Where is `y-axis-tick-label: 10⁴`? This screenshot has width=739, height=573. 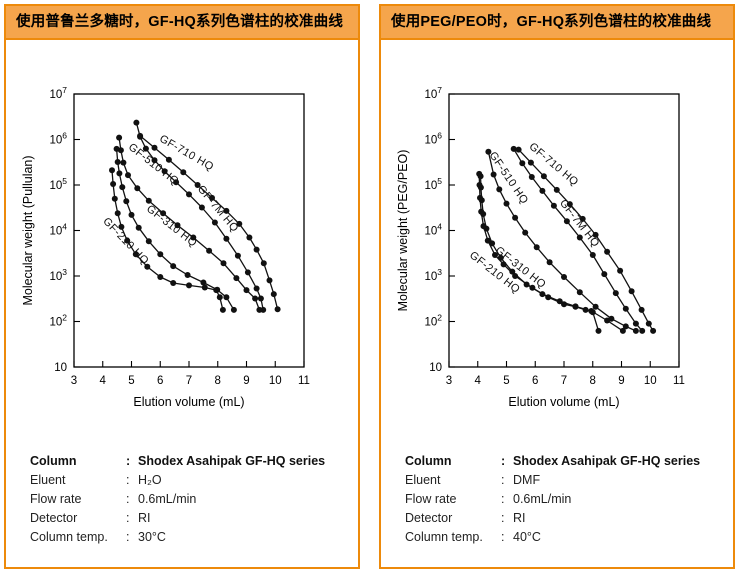 y-axis-tick-label: 10⁴ is located at coordinates (433, 230).